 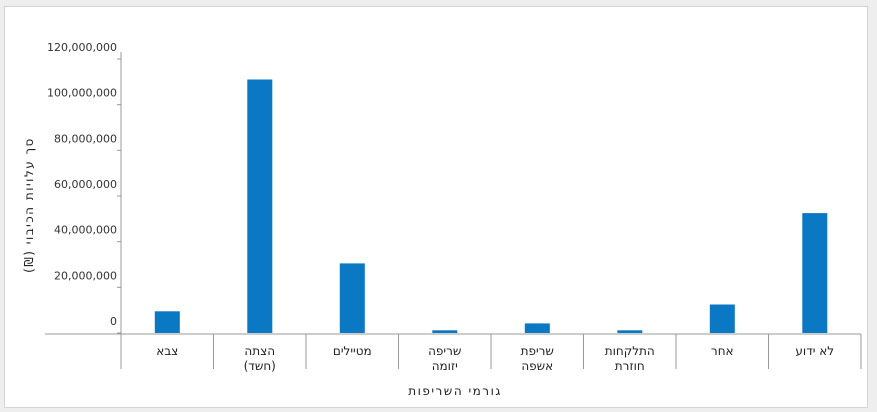 I want to click on y-tick-label: 80,000,000, so click(x=85, y=138).